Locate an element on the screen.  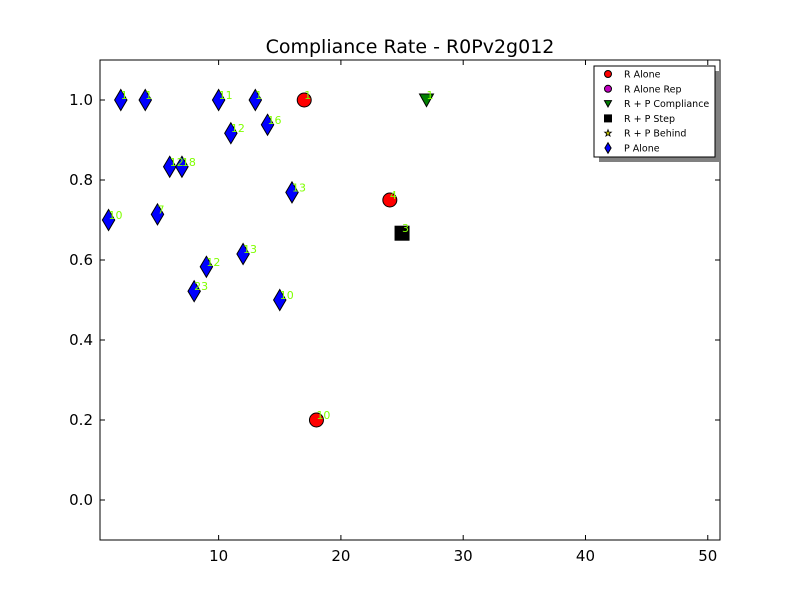
y-tick-label: 0.8 is located at coordinates (81, 180).